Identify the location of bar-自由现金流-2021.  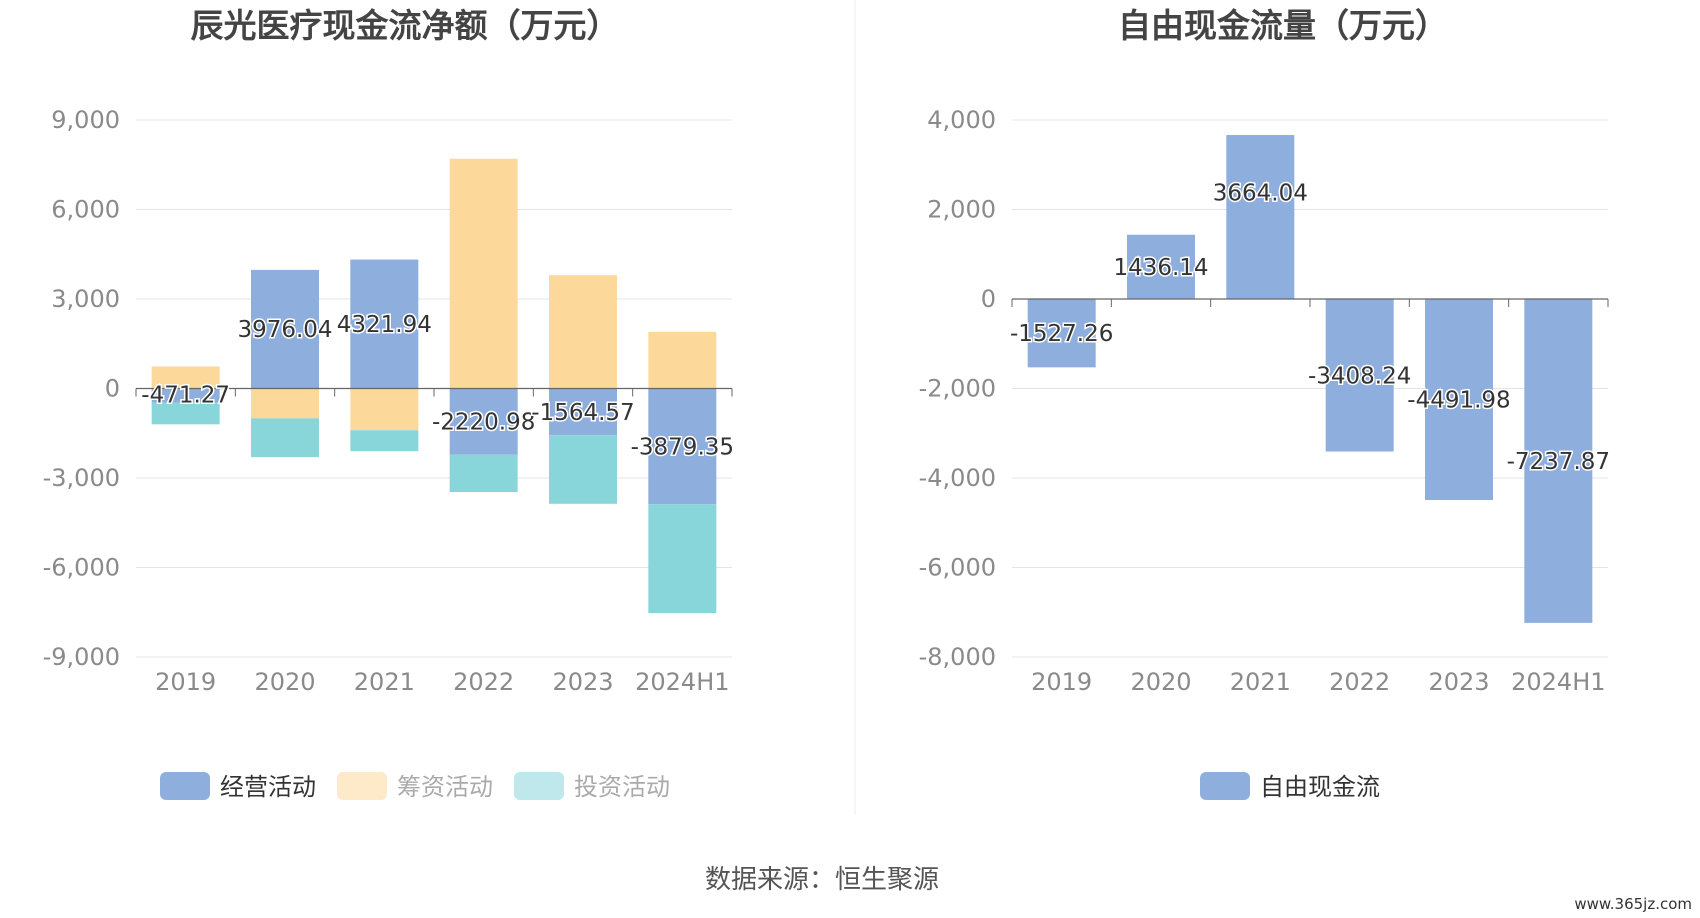
(1260, 217).